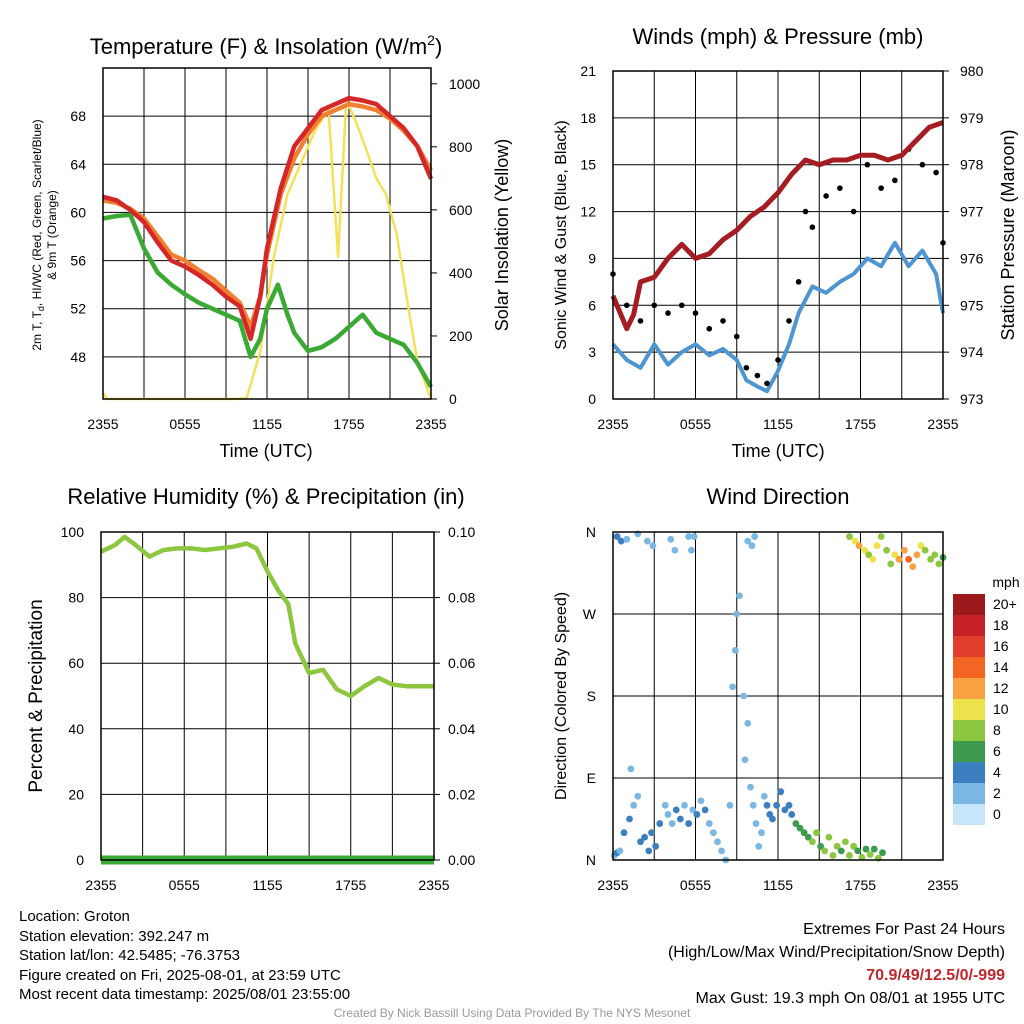 The width and height of the screenshot is (1024, 1024). What do you see at coordinates (778, 235) in the screenshot?
I see `winds-plot-frame` at bounding box center [778, 235].